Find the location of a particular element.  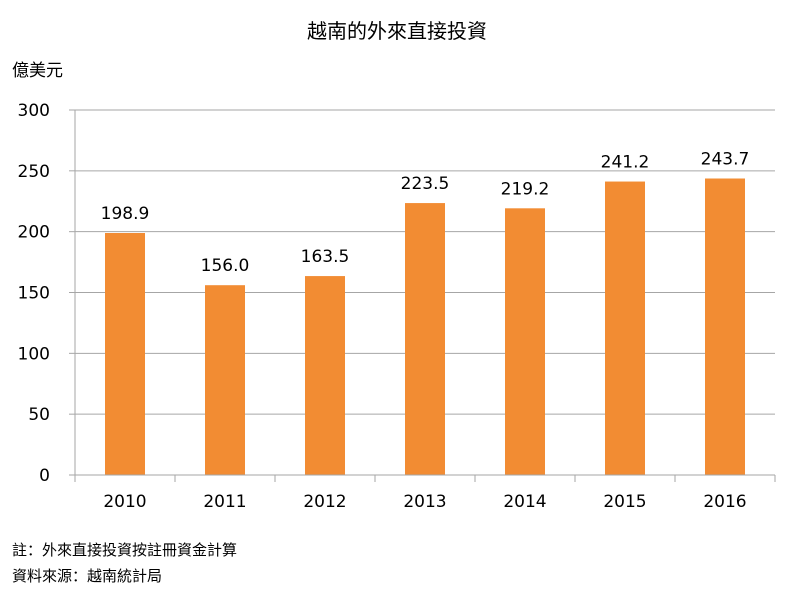

bar-2011 is located at coordinates (225, 380).